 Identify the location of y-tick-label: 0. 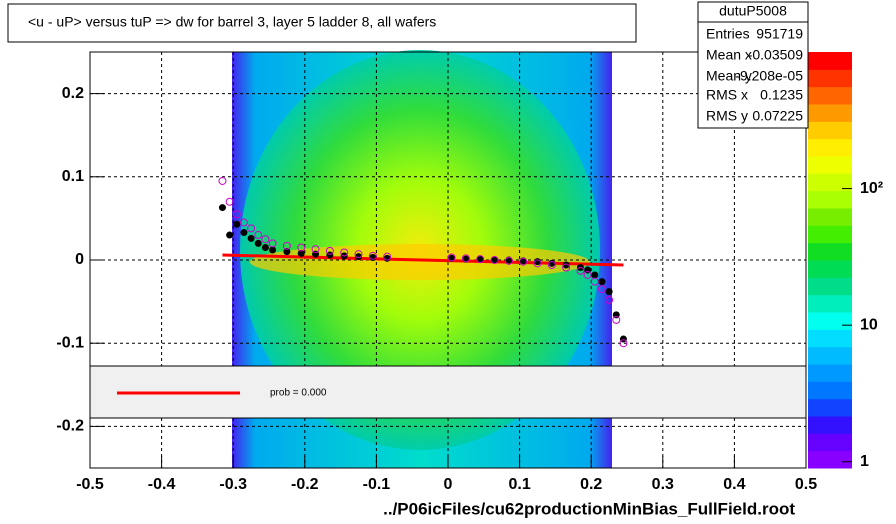
(79, 259).